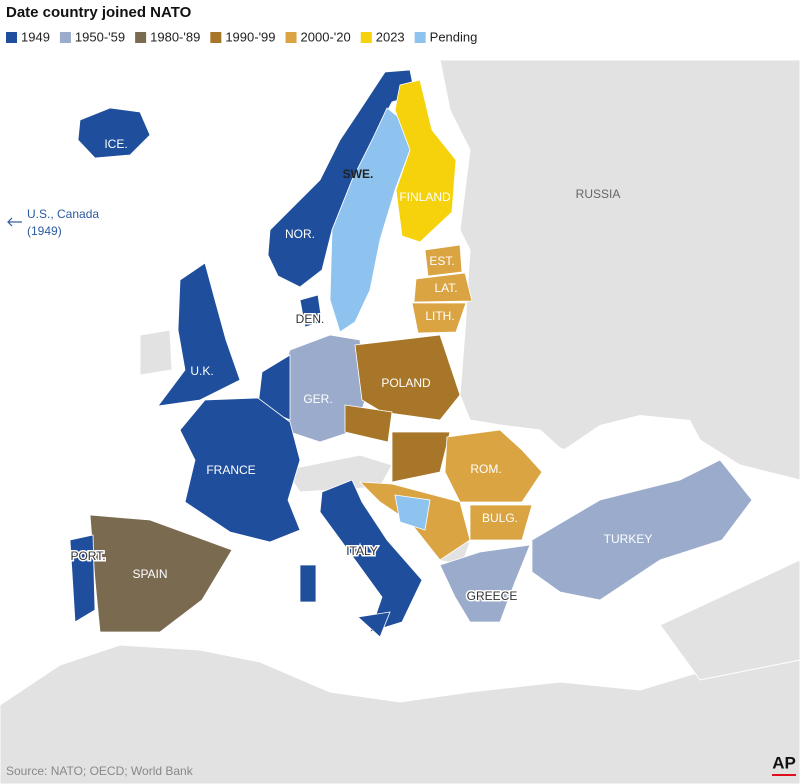  I want to click on bosnia, so click(412, 512).